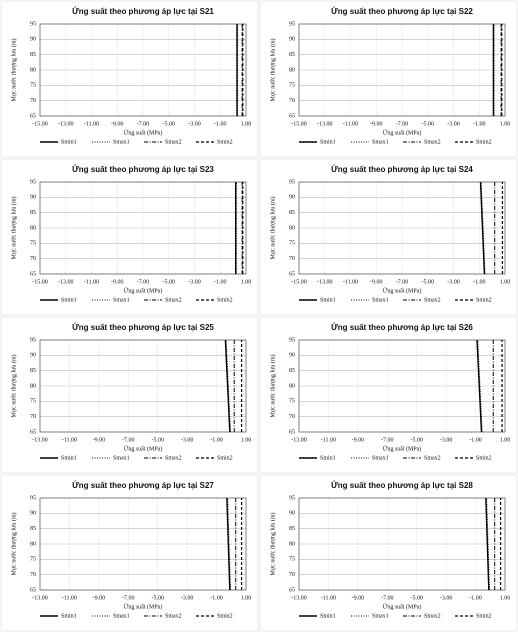  What do you see at coordinates (143, 327) in the screenshot?
I see `chart-title: Ứng suất theo phương áp lực tại S25` at bounding box center [143, 327].